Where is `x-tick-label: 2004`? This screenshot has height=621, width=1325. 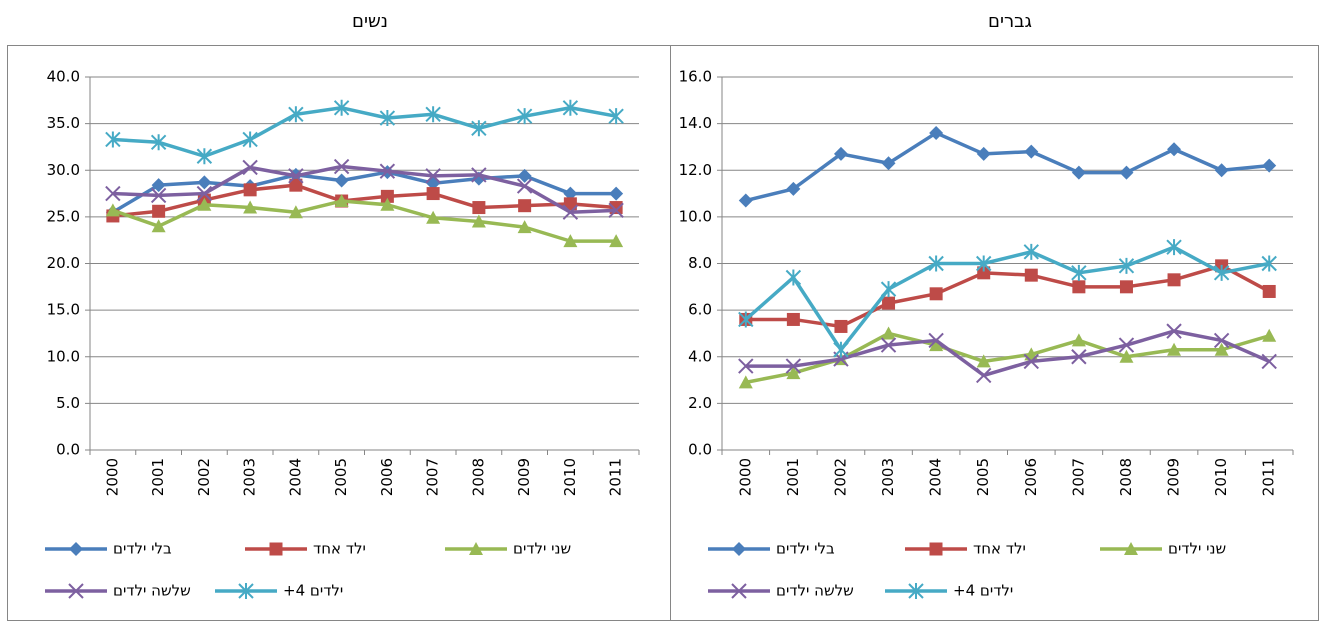 x-tick-label: 2004 is located at coordinates (936, 477).